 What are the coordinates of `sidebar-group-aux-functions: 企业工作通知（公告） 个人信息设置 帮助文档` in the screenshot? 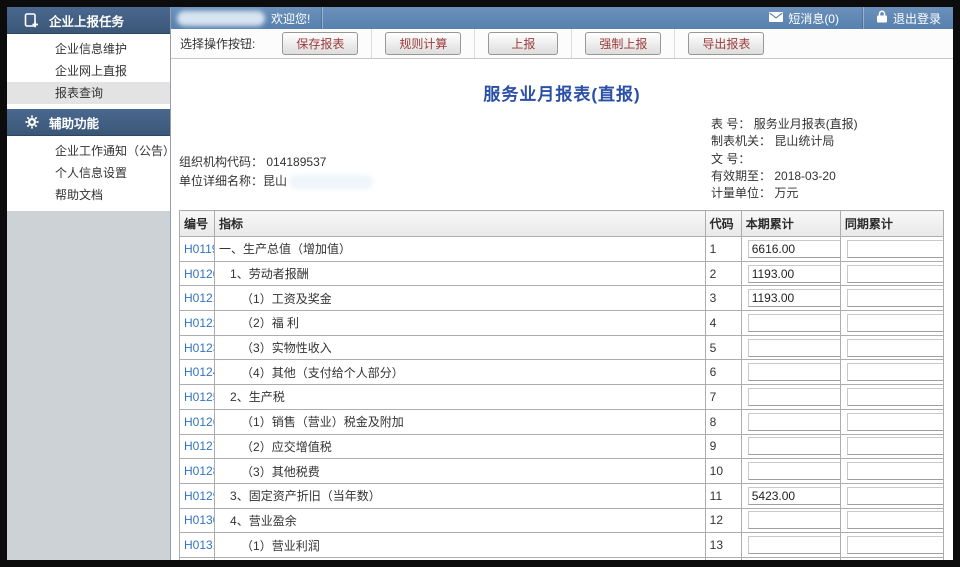 It's located at (91, 173).